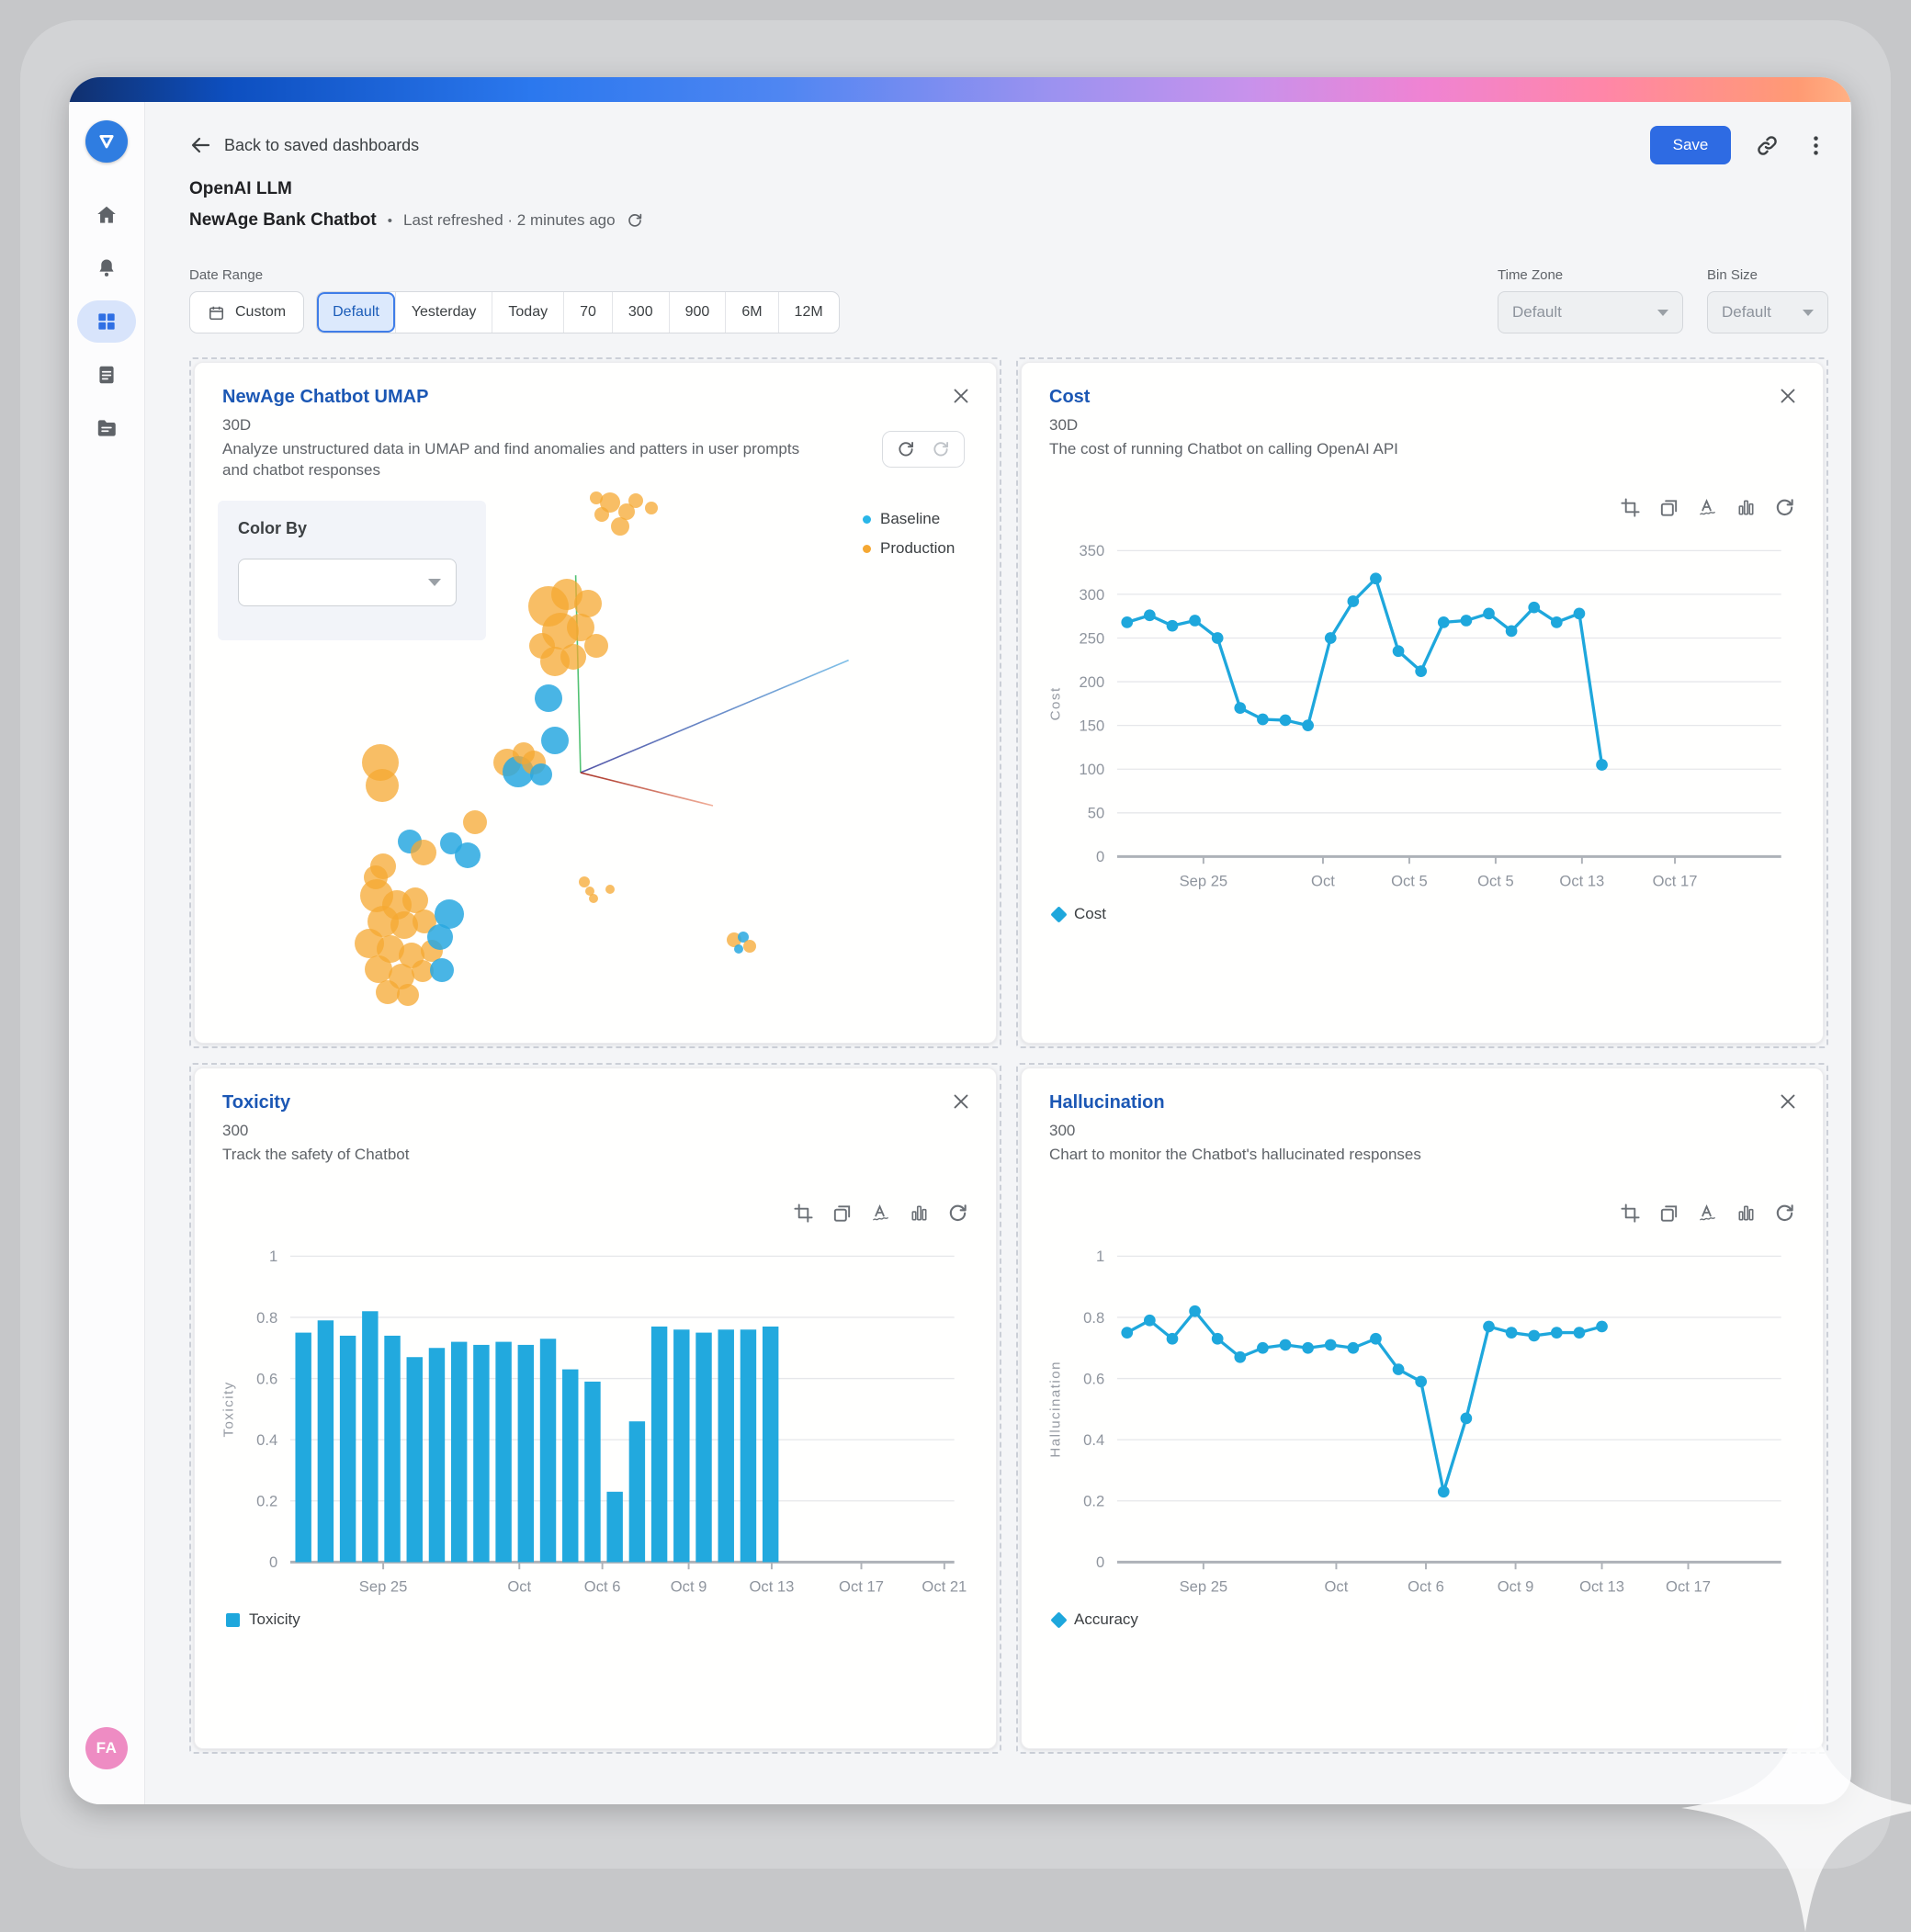  What do you see at coordinates (1768, 145) in the screenshot?
I see `share-link-icon` at bounding box center [1768, 145].